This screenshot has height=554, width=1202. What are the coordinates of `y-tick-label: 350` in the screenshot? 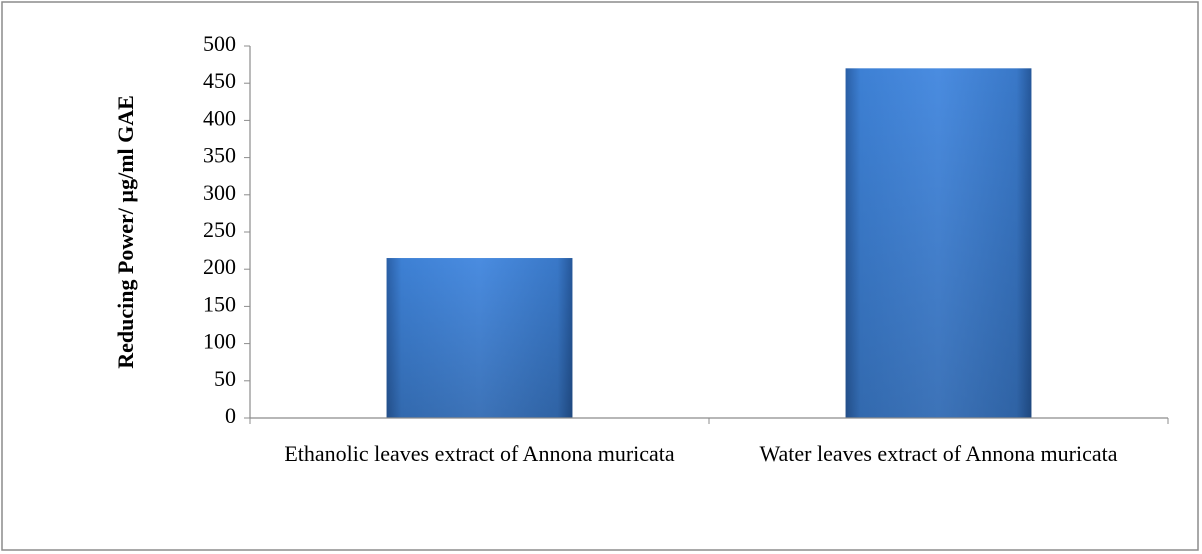 It's located at (219, 155).